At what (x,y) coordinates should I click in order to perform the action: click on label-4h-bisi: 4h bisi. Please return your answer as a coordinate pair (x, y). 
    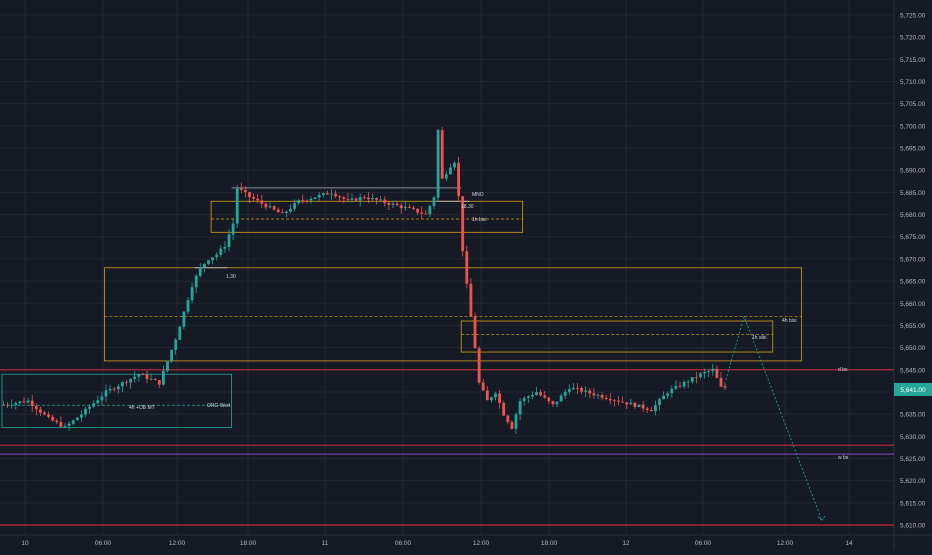
    Looking at the image, I should click on (789, 321).